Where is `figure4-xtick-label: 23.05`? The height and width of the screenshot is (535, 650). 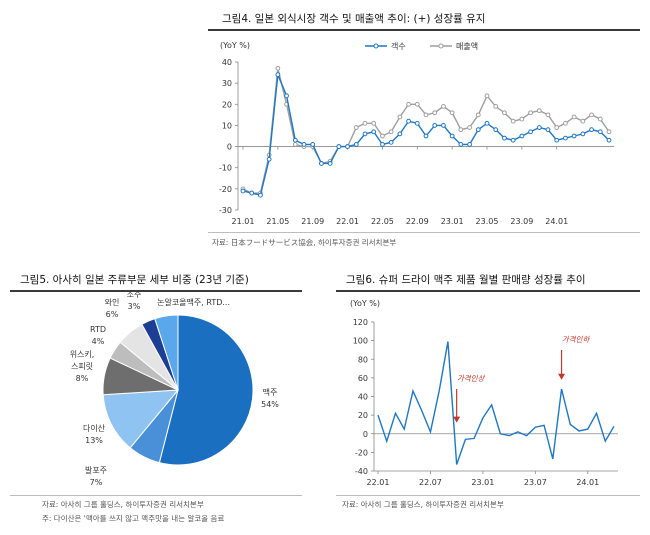
figure4-xtick-label: 23.05 is located at coordinates (487, 221).